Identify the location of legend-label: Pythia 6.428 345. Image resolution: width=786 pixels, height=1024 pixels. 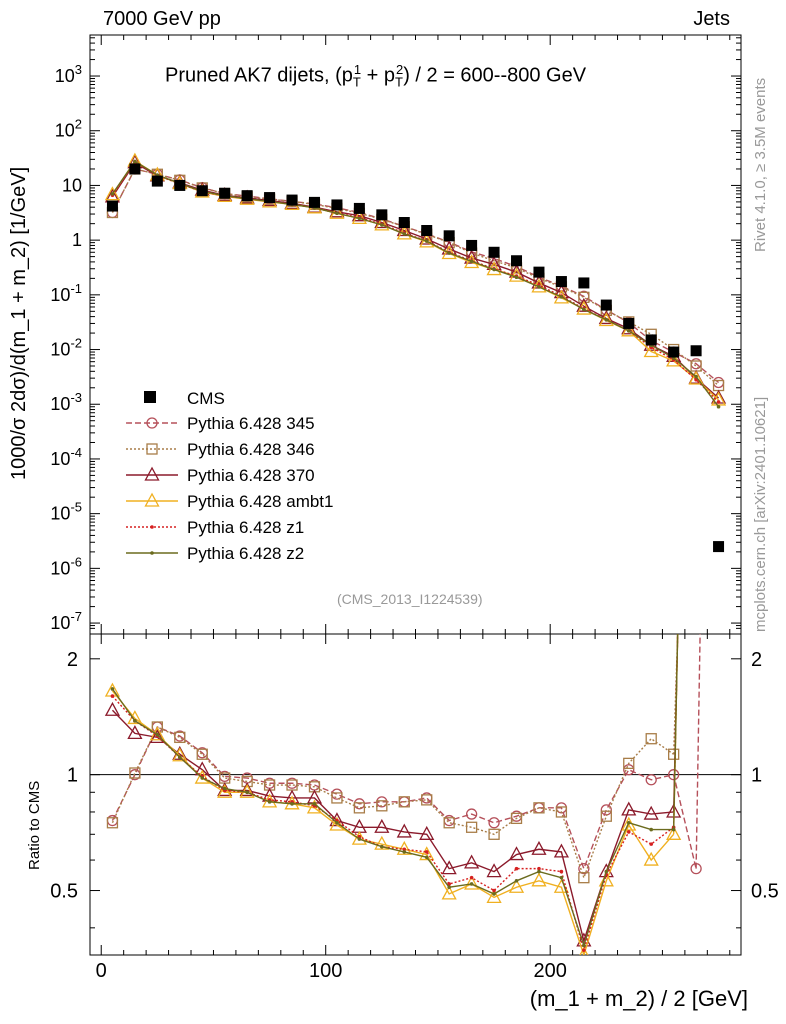
(251, 423).